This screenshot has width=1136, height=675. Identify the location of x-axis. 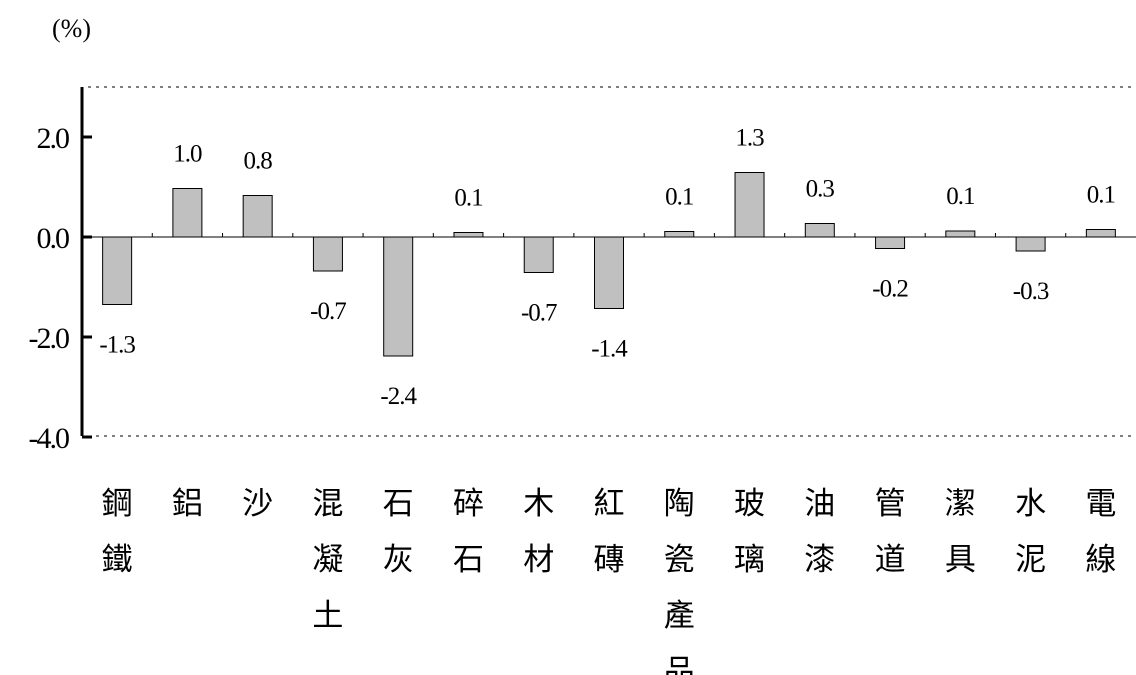
(609, 235).